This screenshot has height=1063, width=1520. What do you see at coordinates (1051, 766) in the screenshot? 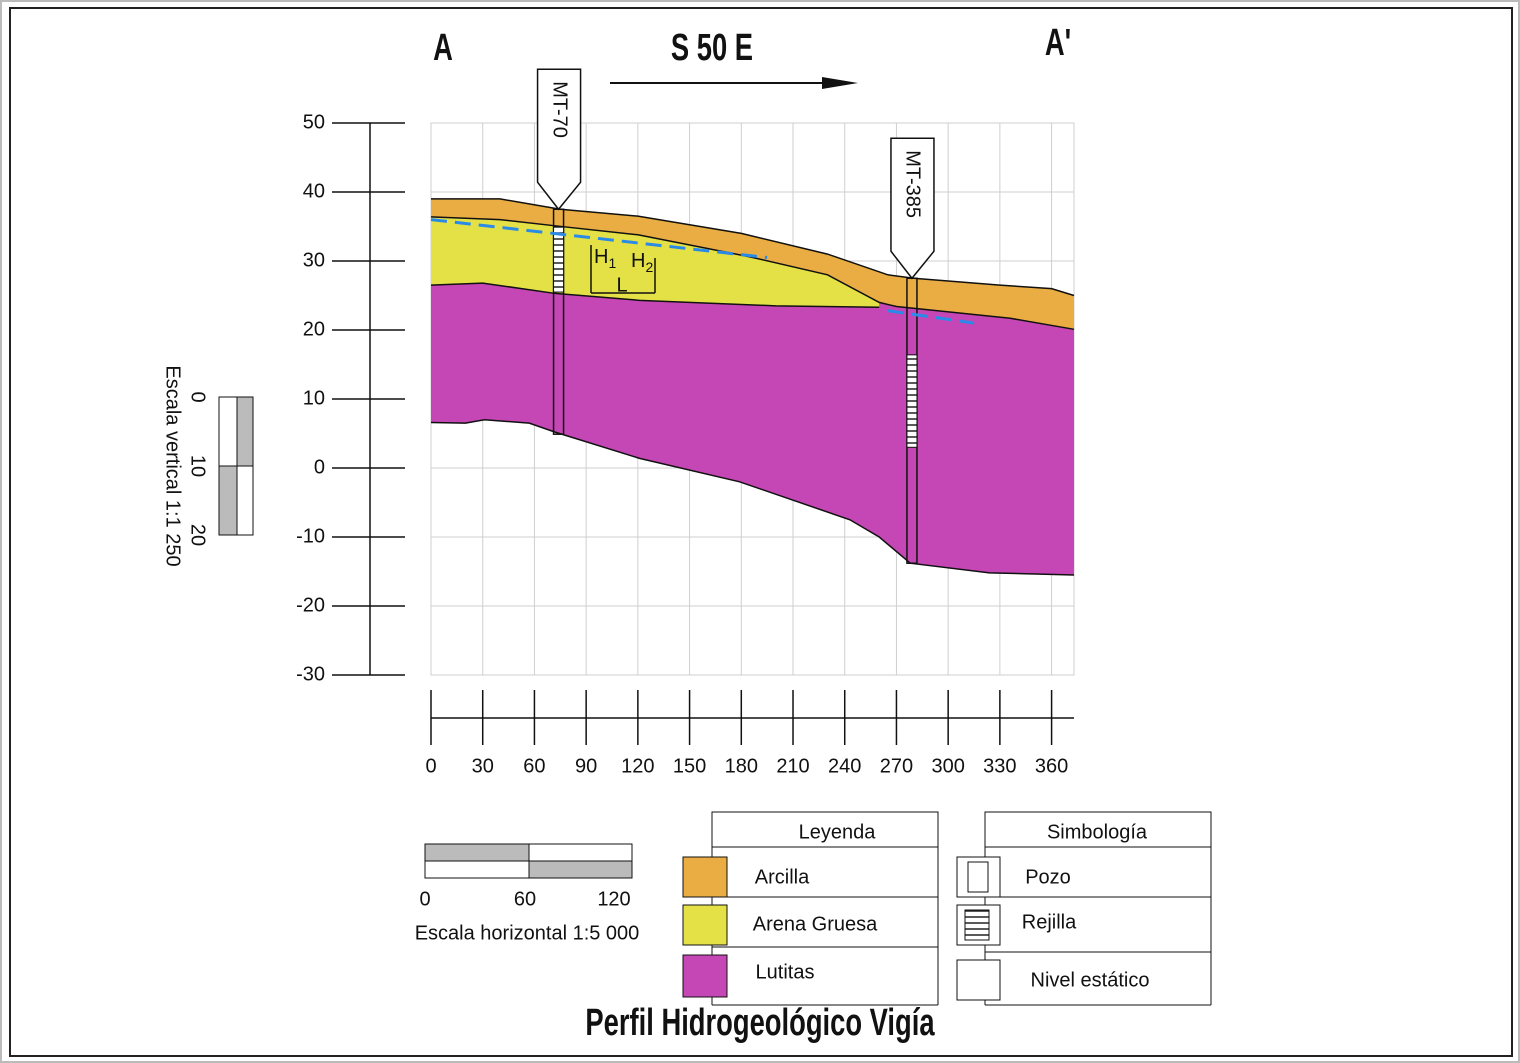
I see `x-tick-label: 360` at bounding box center [1051, 766].